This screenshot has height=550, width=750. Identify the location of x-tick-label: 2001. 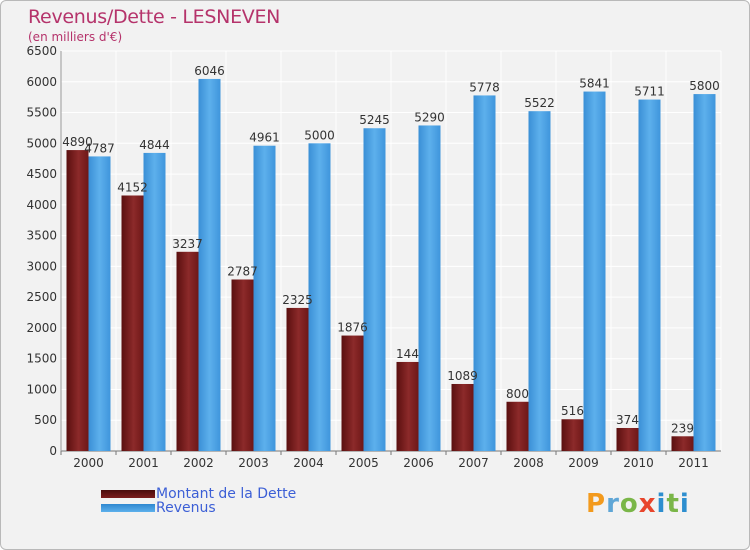
(143, 463).